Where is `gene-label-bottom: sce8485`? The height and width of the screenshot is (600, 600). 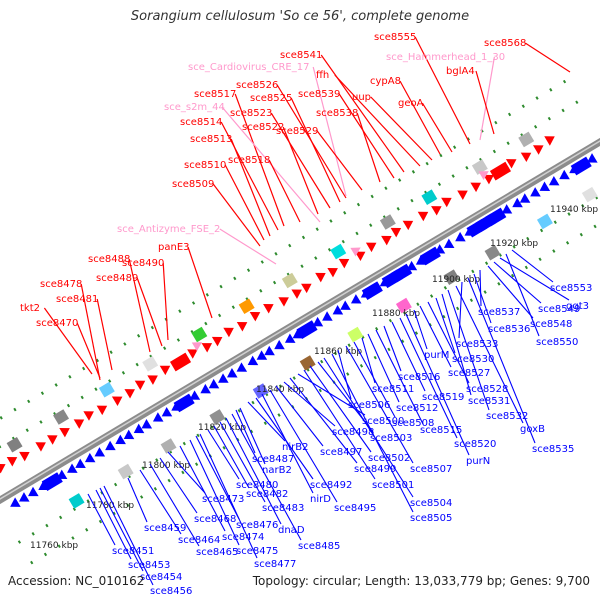 gene-label-bottom: sce8485 is located at coordinates (319, 546).